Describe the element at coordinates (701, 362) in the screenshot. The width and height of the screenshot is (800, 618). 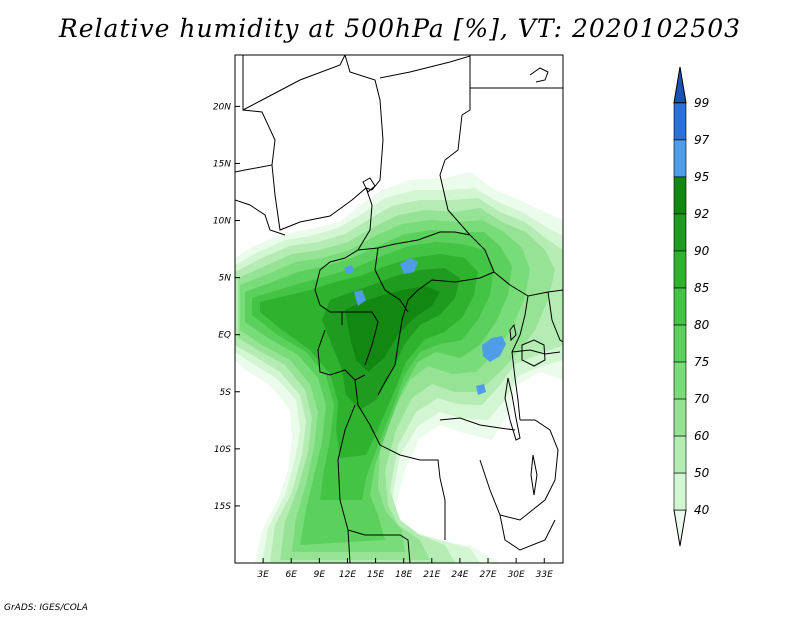
I see `colorbar-label: 75` at that location.